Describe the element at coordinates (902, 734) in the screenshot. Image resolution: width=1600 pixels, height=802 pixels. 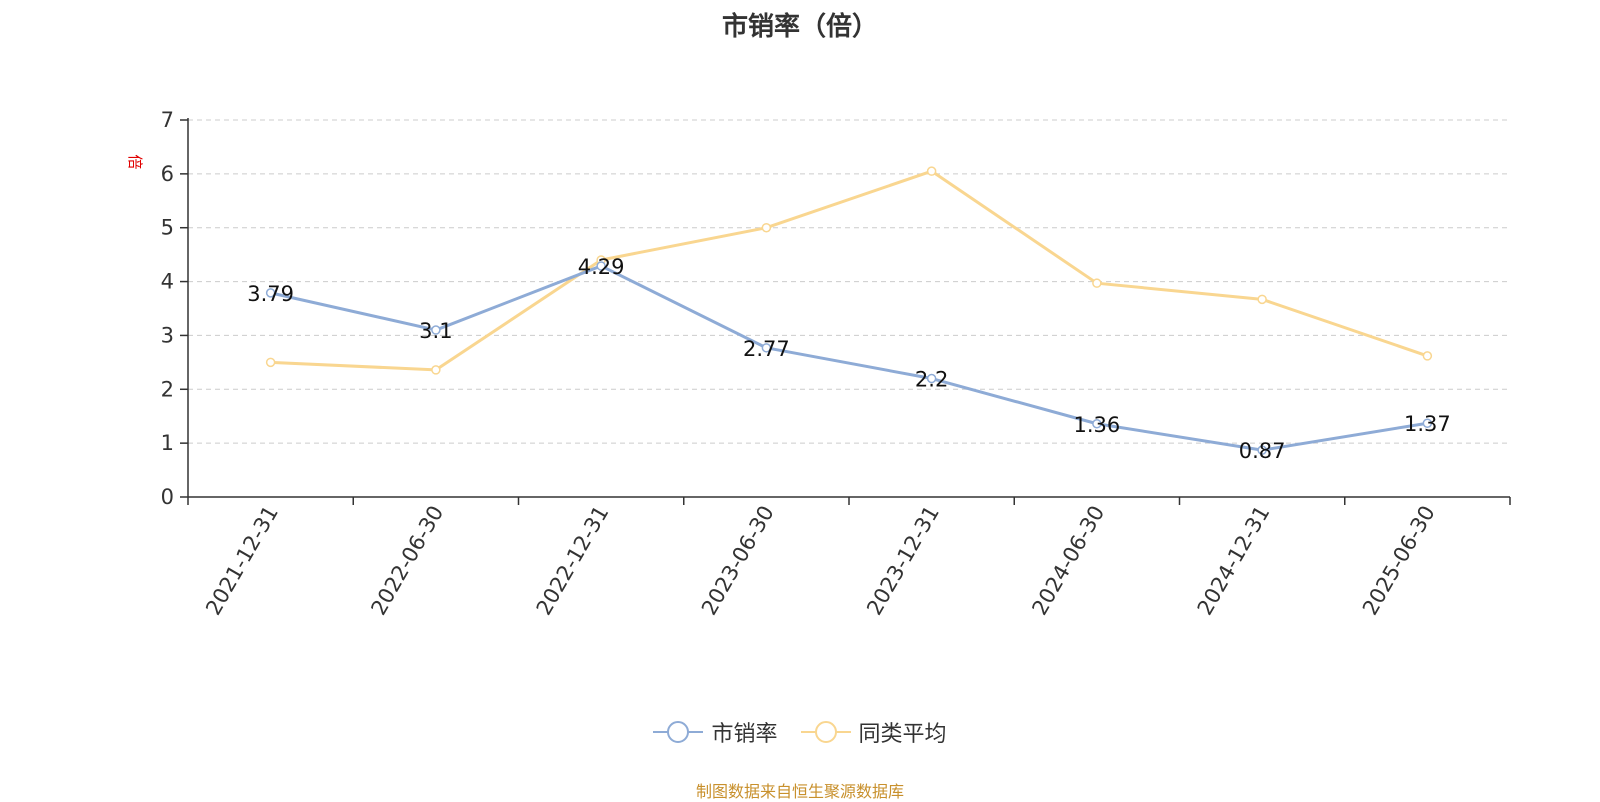
I see `legend-label-series2: 同类平均` at that location.